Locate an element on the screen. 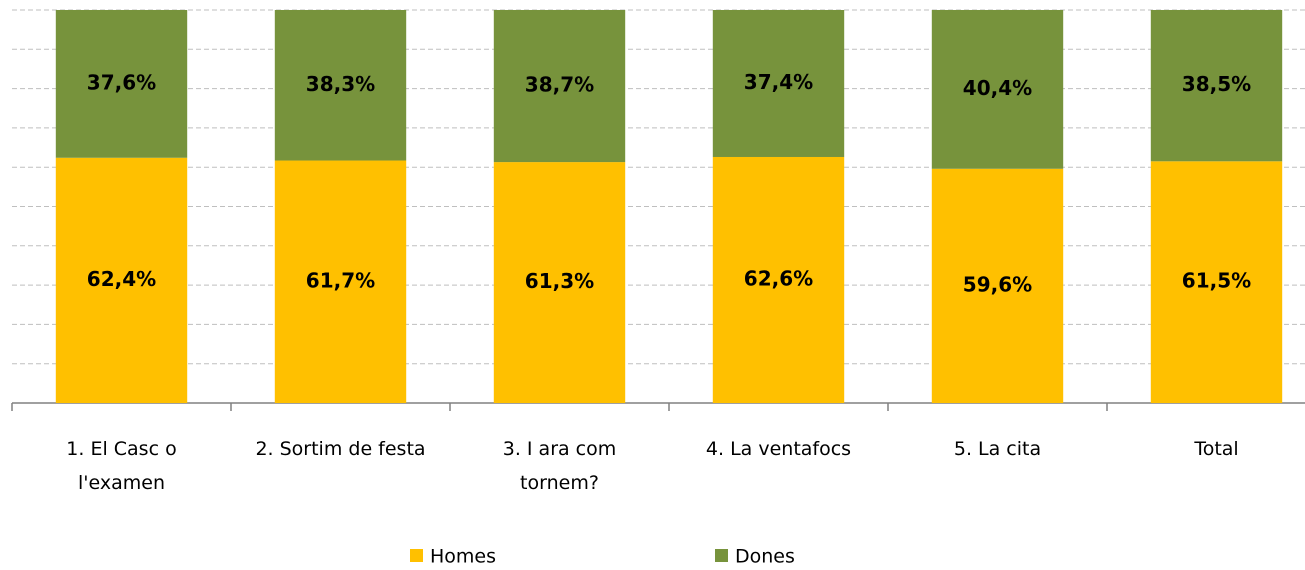 The height and width of the screenshot is (570, 1305). x-tick-label: 1. El Casc o l'examen is located at coordinates (121, 466).